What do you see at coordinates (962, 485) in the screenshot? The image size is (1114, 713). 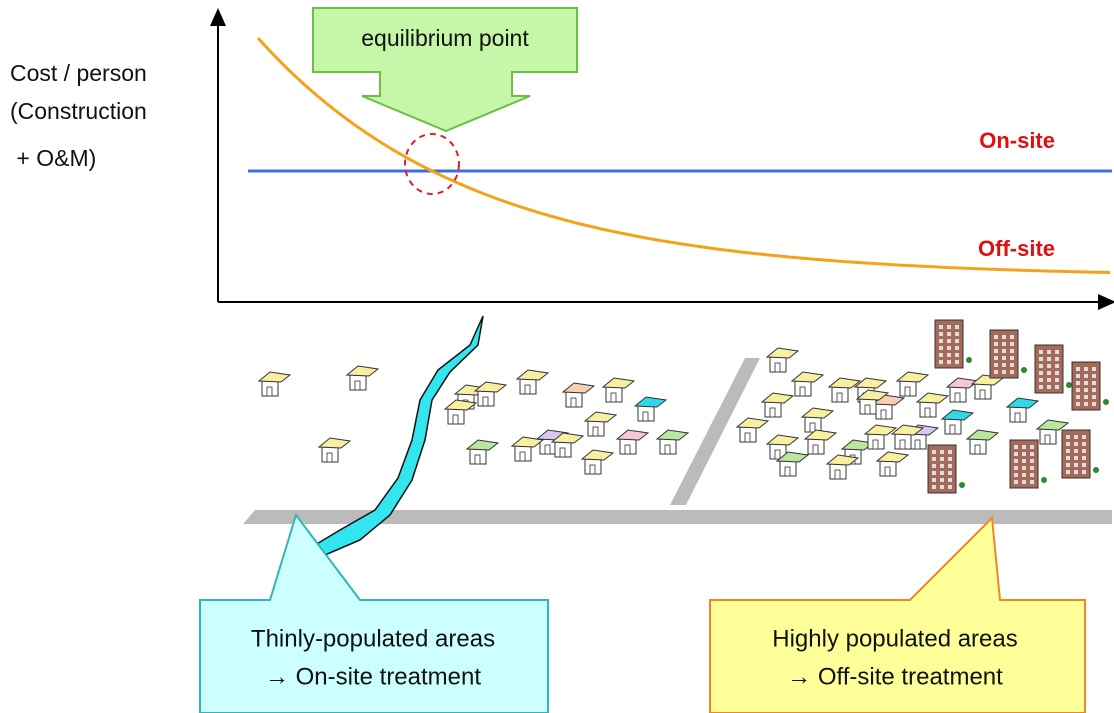 I see `tree` at bounding box center [962, 485].